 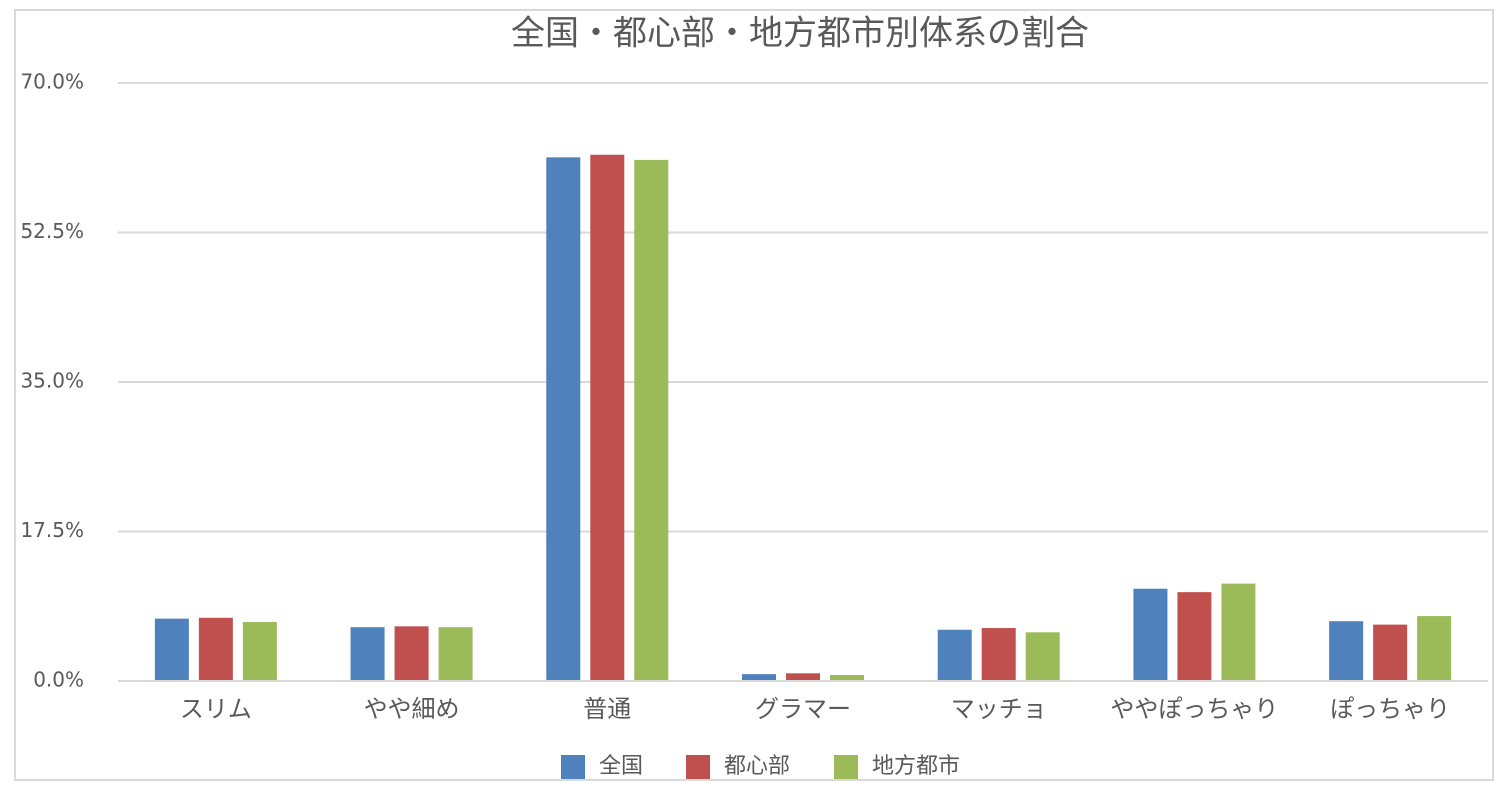 What do you see at coordinates (757, 766) in the screenshot?
I see `legend-label: 都心部` at bounding box center [757, 766].